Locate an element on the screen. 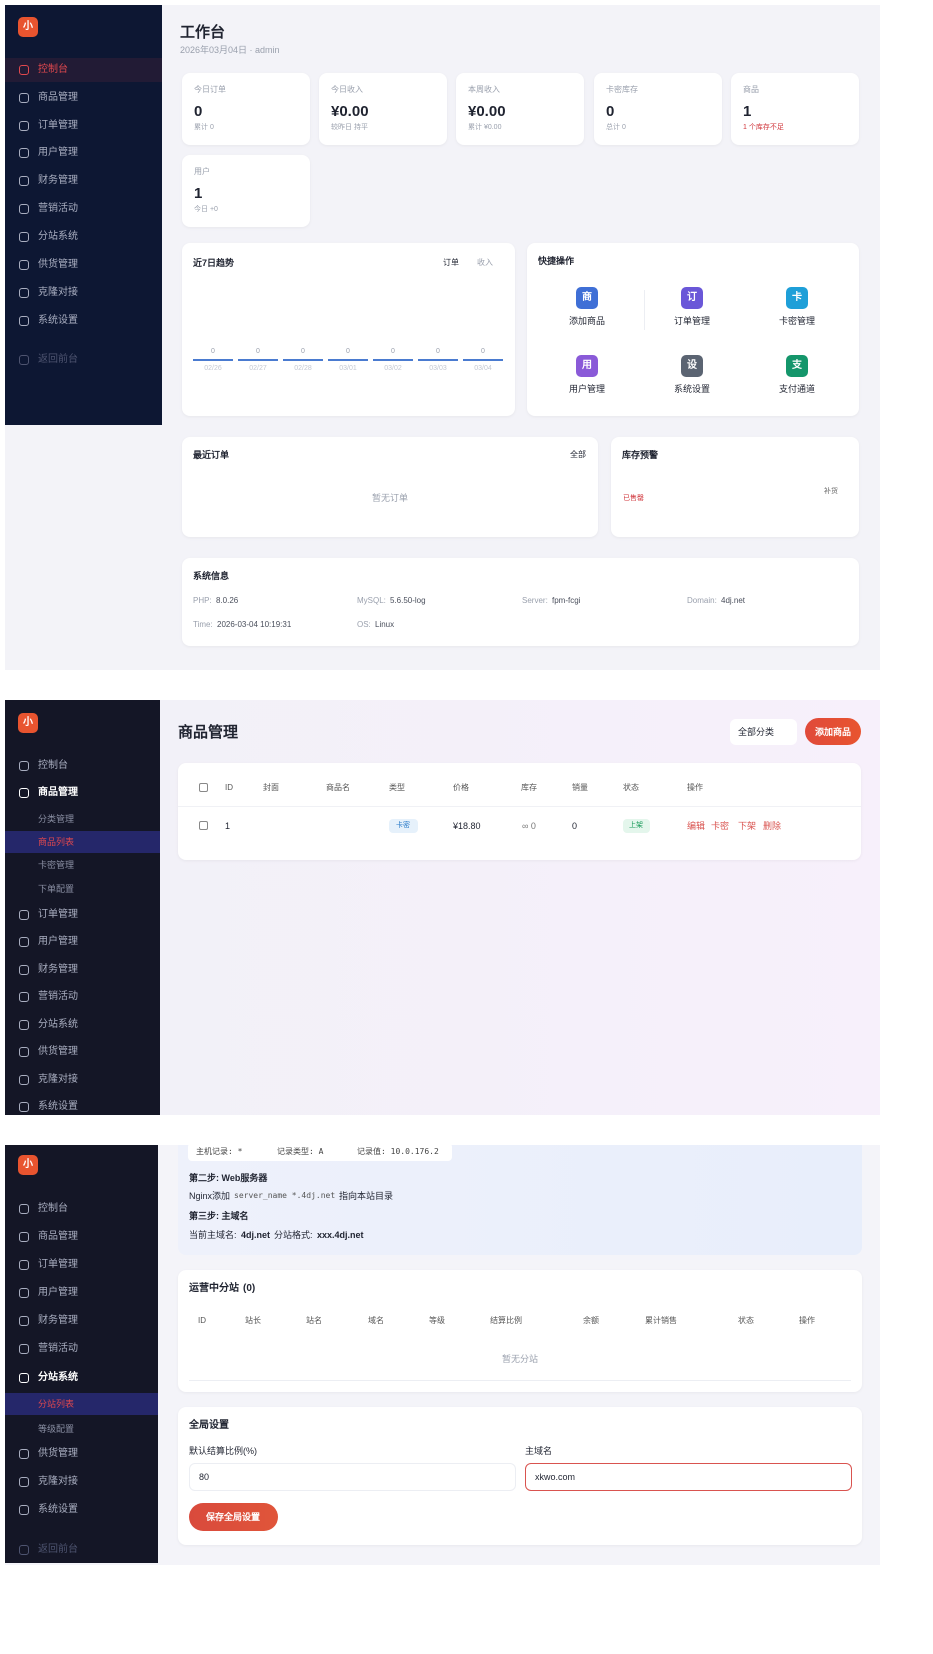 The image size is (933, 1654). card-title: 运营中分站 is located at coordinates (214, 1288).